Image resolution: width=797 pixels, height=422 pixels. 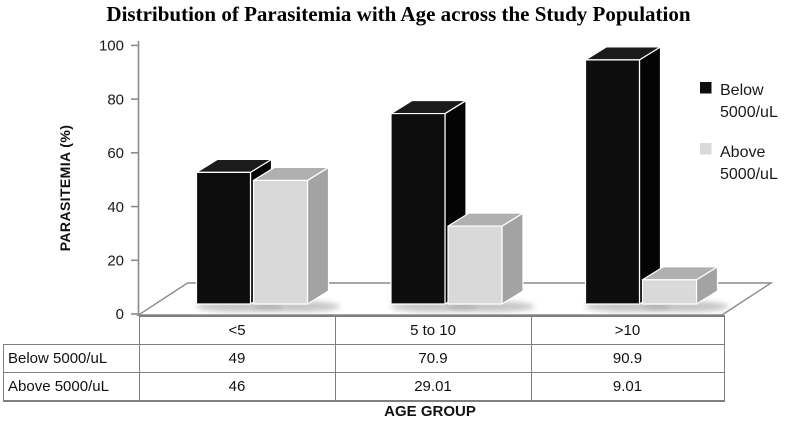 What do you see at coordinates (115, 153) in the screenshot?
I see `y-tick-label: 60` at bounding box center [115, 153].